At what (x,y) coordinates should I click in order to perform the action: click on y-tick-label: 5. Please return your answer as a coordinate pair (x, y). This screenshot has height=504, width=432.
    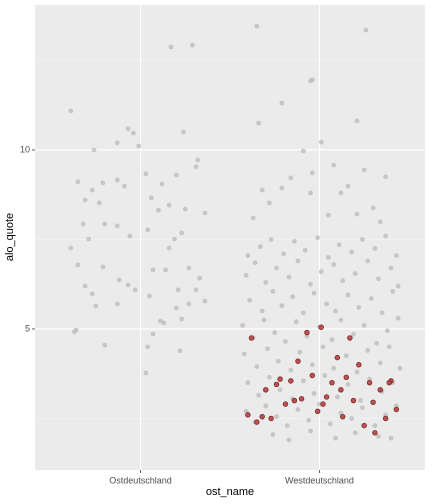
    Looking at the image, I should click on (27, 328).